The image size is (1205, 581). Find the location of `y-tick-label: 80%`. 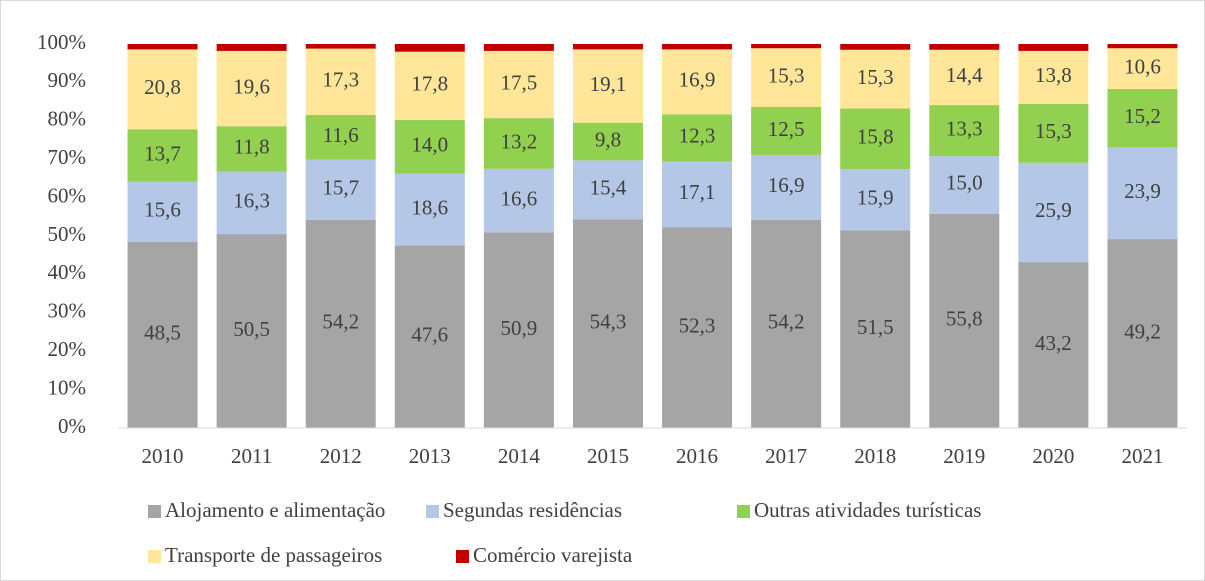

y-tick-label: 80% is located at coordinates (67, 119).